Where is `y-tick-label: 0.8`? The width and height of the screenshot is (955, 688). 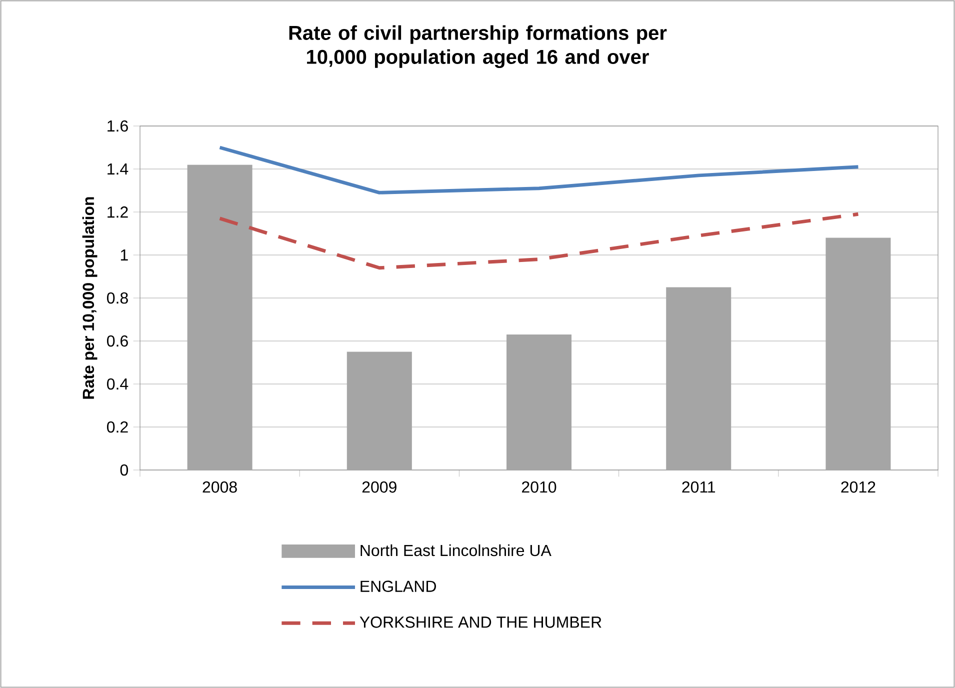
y-tick-label: 0.8 is located at coordinates (117, 298).